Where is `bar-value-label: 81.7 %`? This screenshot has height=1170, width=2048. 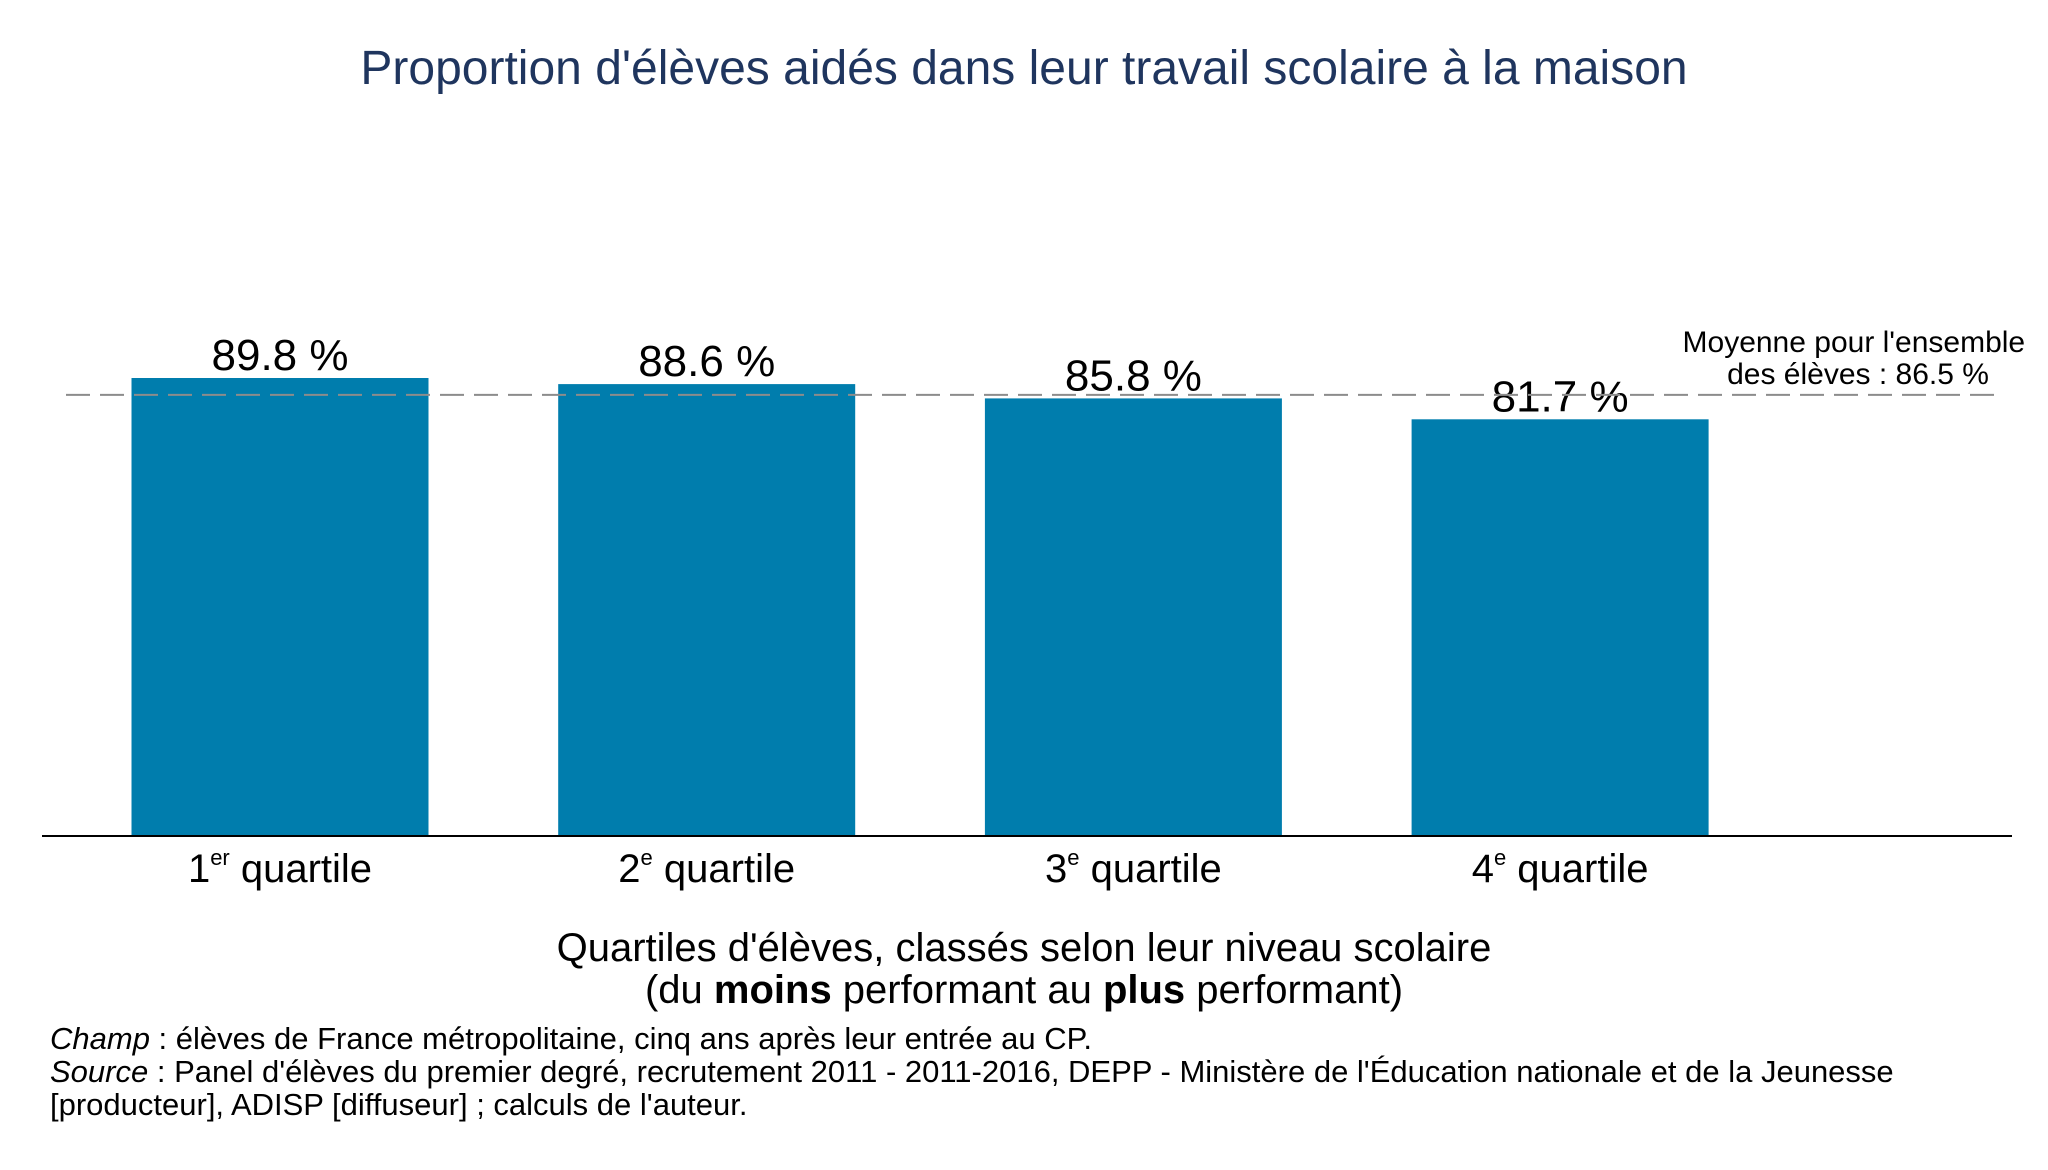 bar-value-label: 81.7 % is located at coordinates (1560, 396).